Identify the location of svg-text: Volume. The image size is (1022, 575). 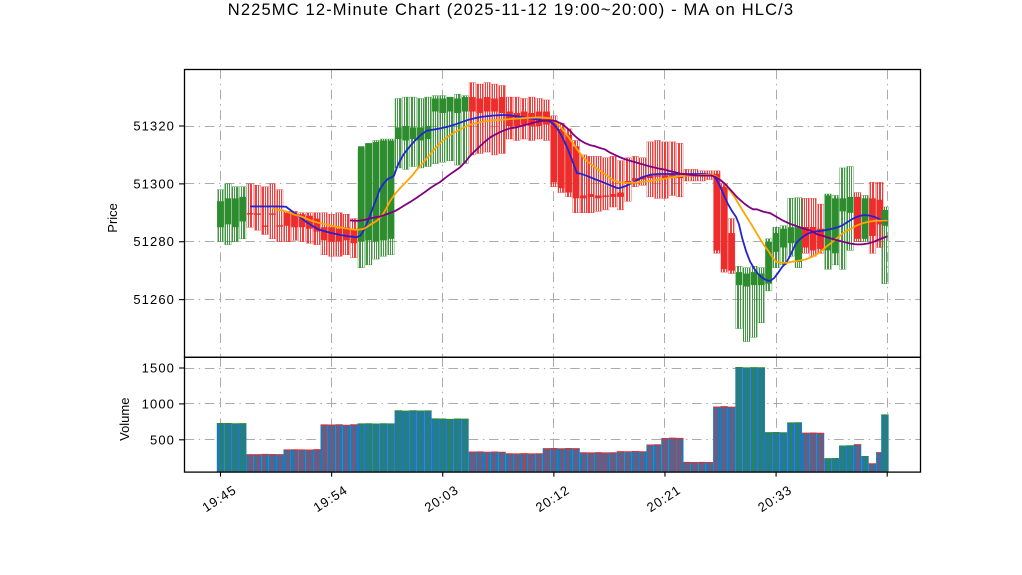
(124, 419).